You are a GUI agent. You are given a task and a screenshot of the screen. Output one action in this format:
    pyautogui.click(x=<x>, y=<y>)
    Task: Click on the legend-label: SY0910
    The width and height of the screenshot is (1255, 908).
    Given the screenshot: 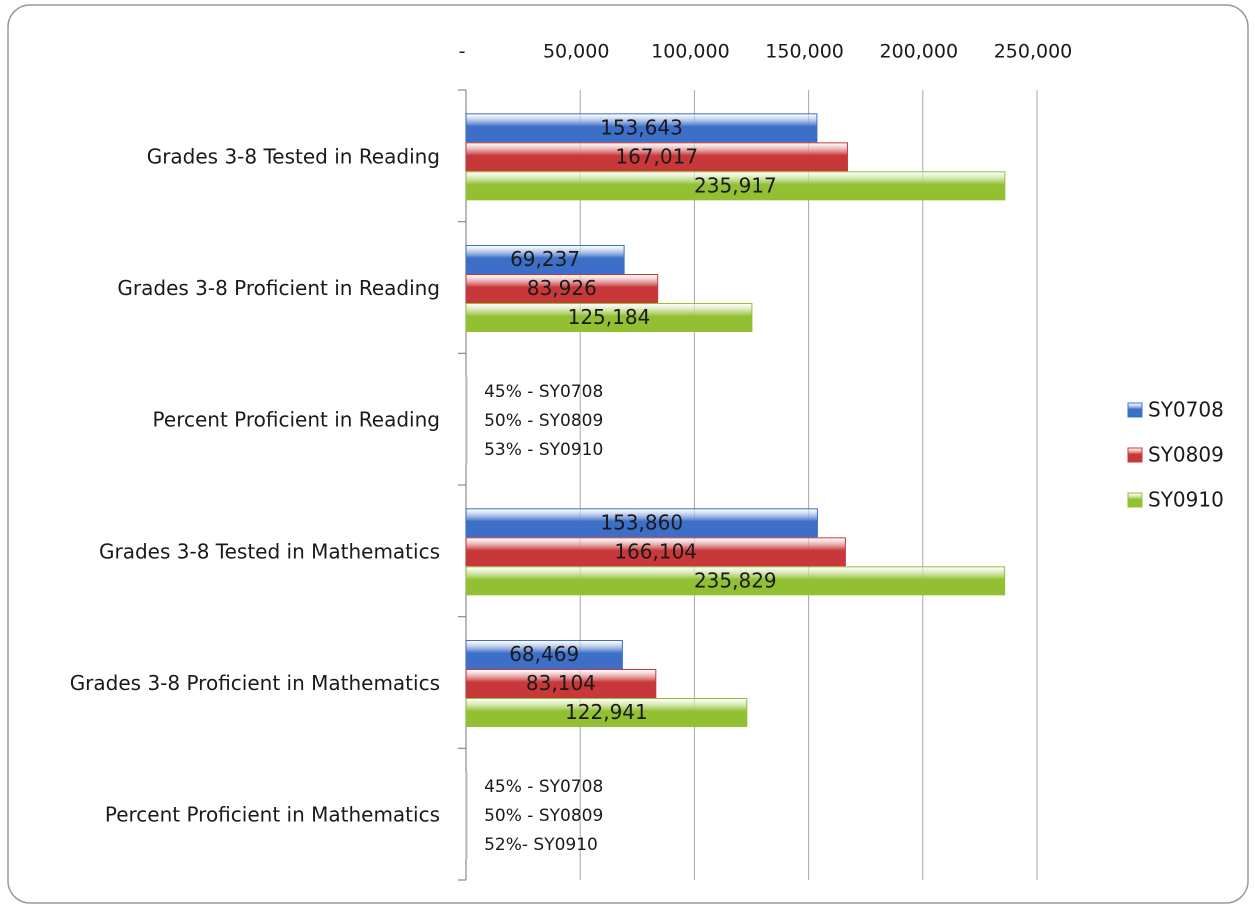 What is the action you would take?
    pyautogui.click(x=1186, y=500)
    